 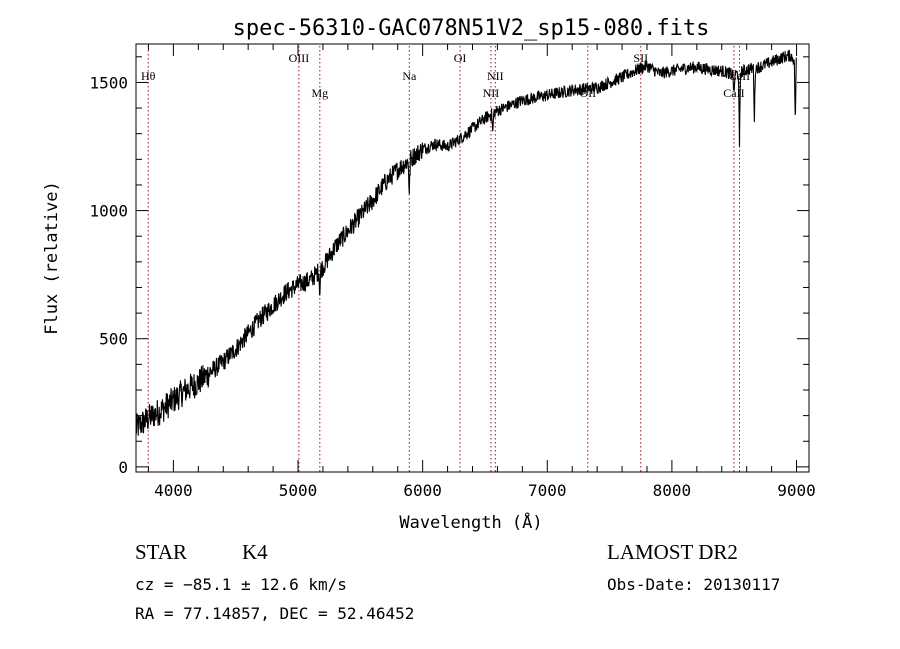 What do you see at coordinates (470, 522) in the screenshot?
I see `x-axis-label: Wavelength (Å)` at bounding box center [470, 522].